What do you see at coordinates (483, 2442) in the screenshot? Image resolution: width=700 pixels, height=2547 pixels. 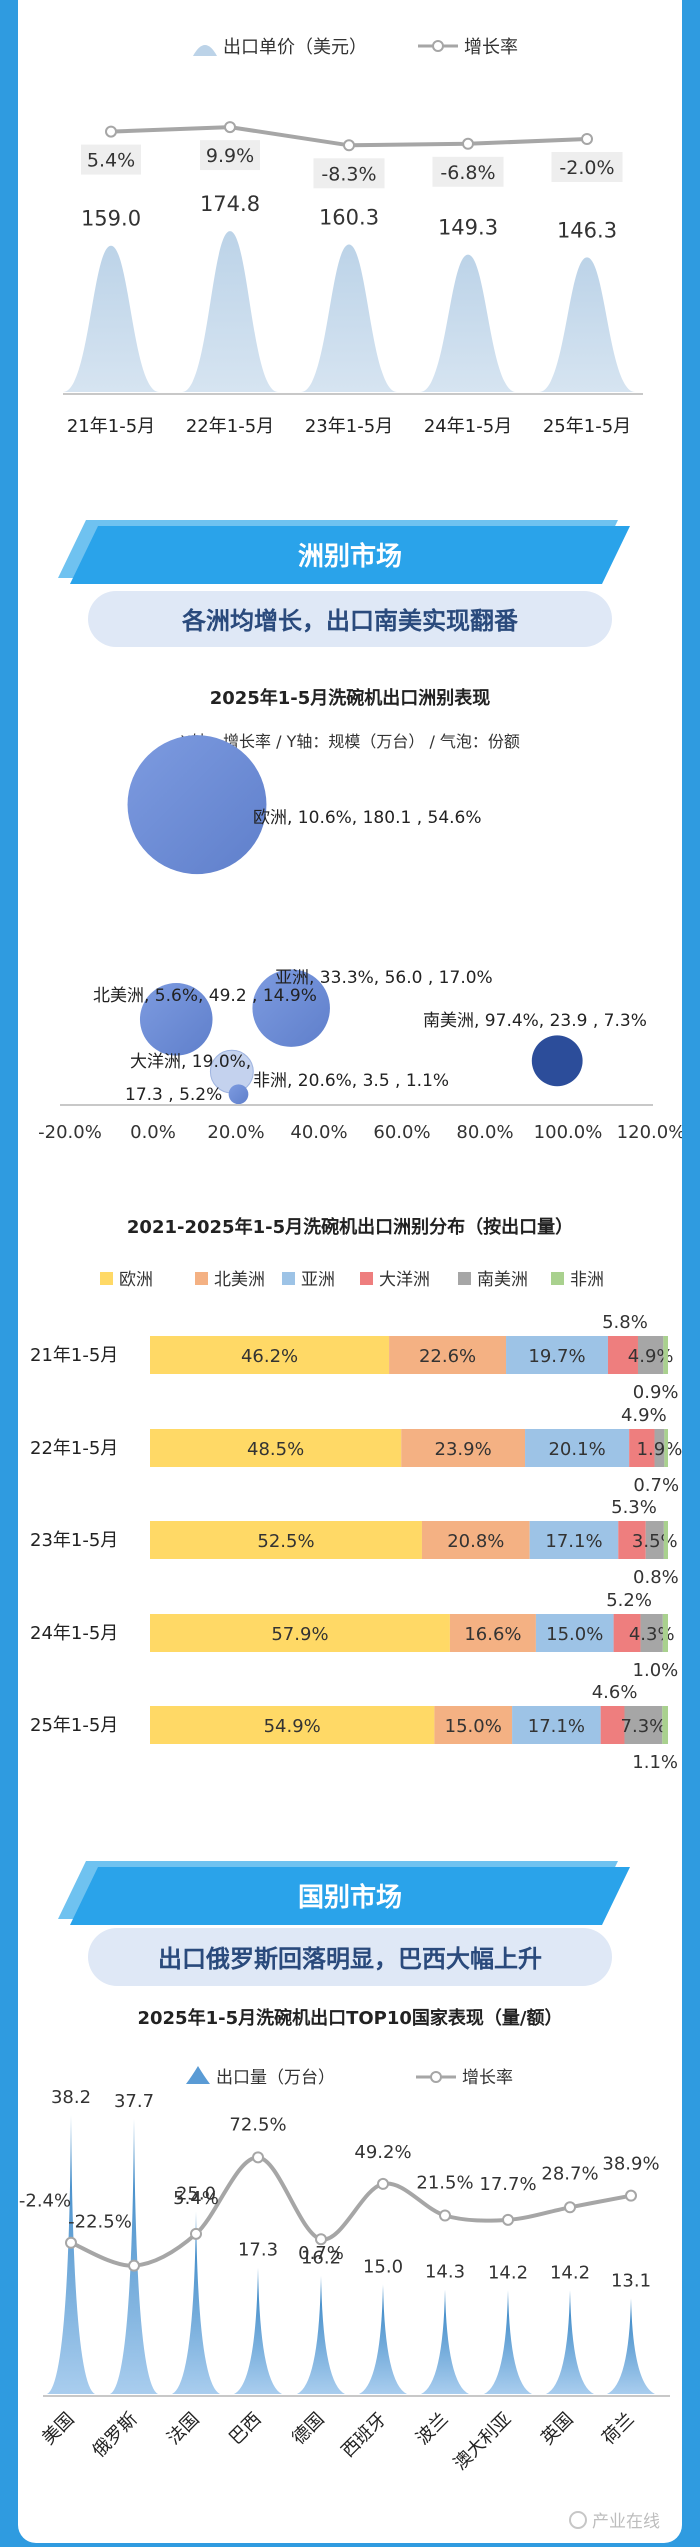 I see `country-label: 澳大利亚` at bounding box center [483, 2442].